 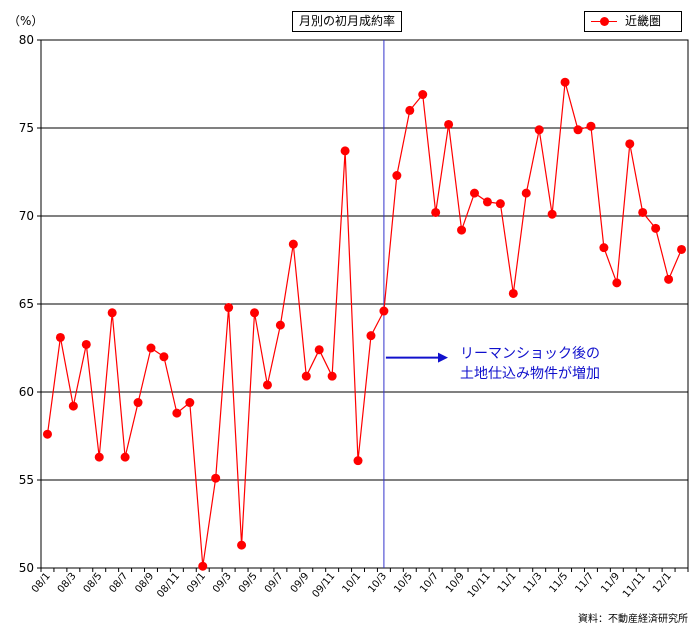 I want to click on x-tick-label: 09/11, so click(x=323, y=585).